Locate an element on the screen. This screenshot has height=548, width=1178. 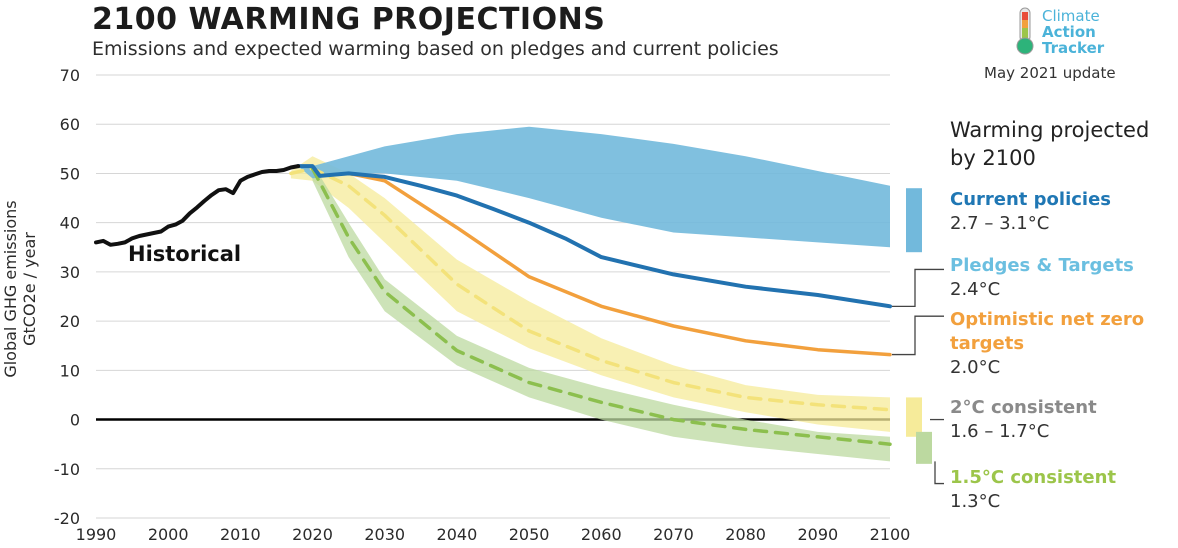
legend-optimistic-range: 2.0°C is located at coordinates (975, 367).